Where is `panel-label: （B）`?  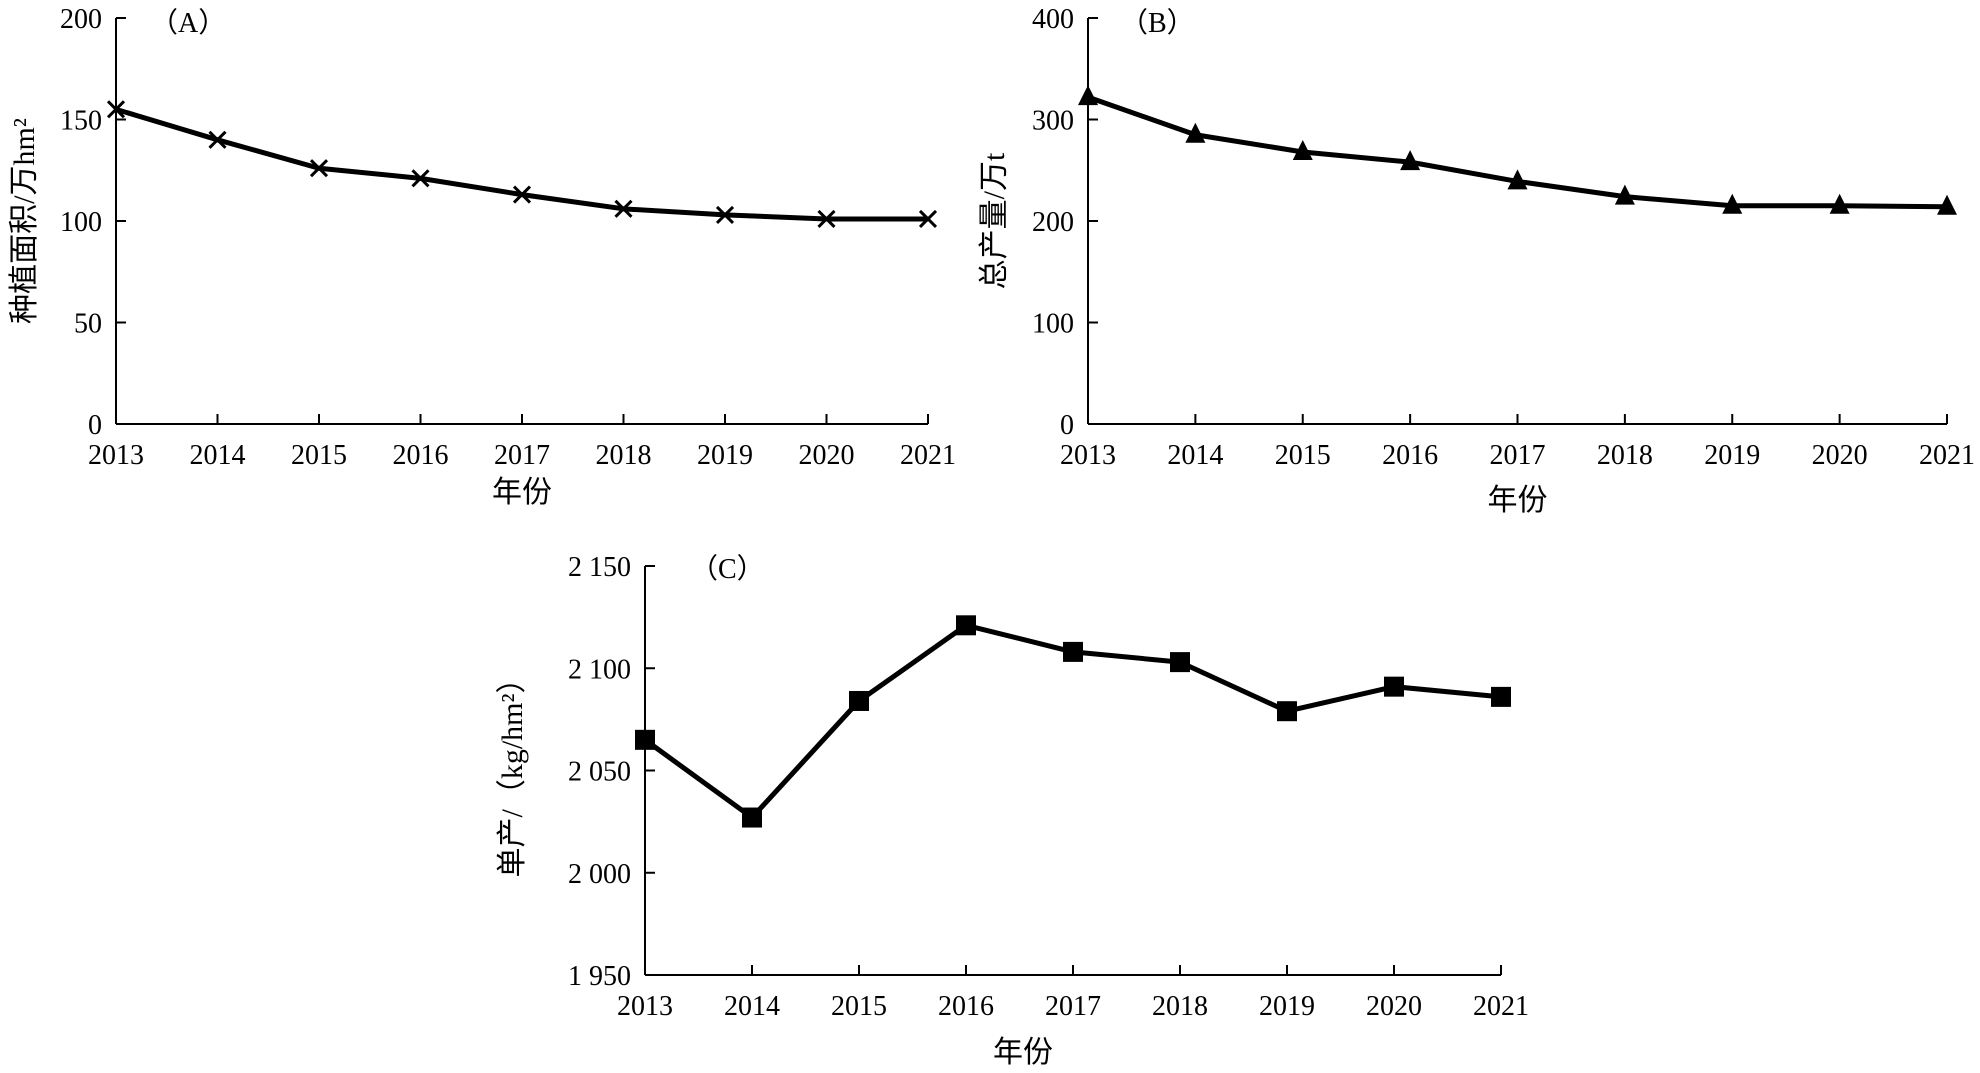 panel-label: （B） is located at coordinates (1157, 23).